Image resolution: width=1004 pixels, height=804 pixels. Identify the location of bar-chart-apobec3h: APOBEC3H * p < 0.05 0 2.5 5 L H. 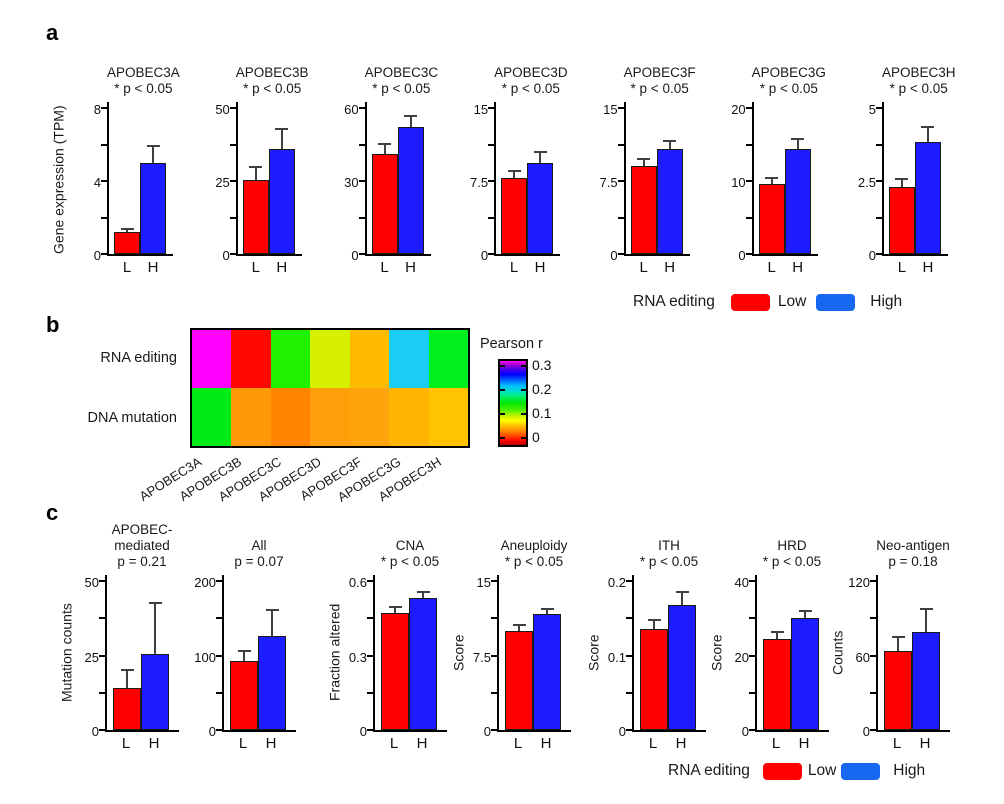
(904, 170).